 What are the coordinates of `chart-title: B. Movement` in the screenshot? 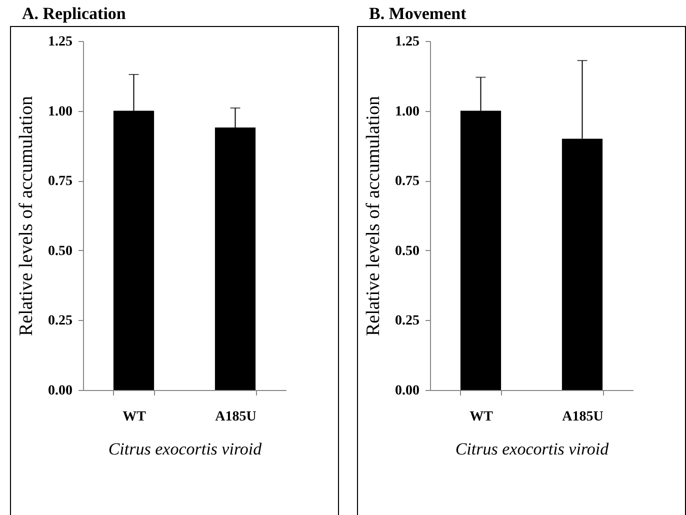 It's located at (418, 14).